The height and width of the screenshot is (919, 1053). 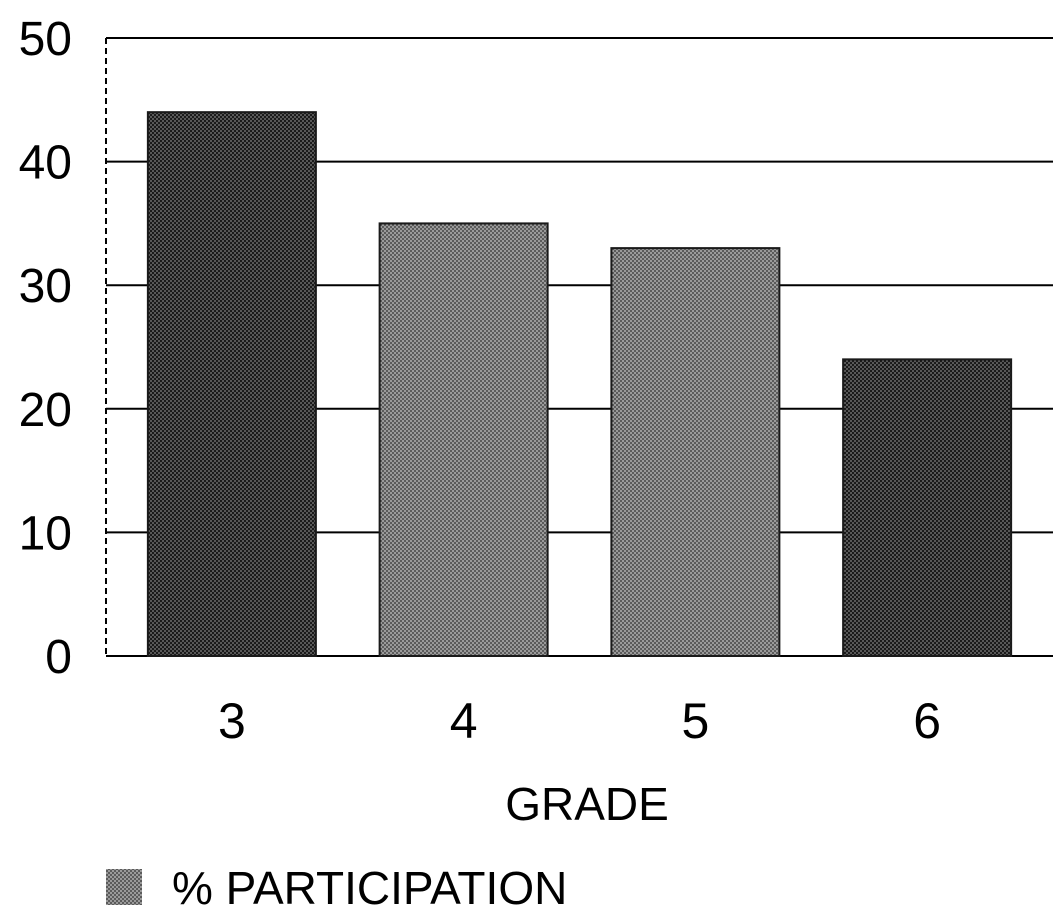 I want to click on legend-label: % PARTICIPATION, so click(x=369, y=888).